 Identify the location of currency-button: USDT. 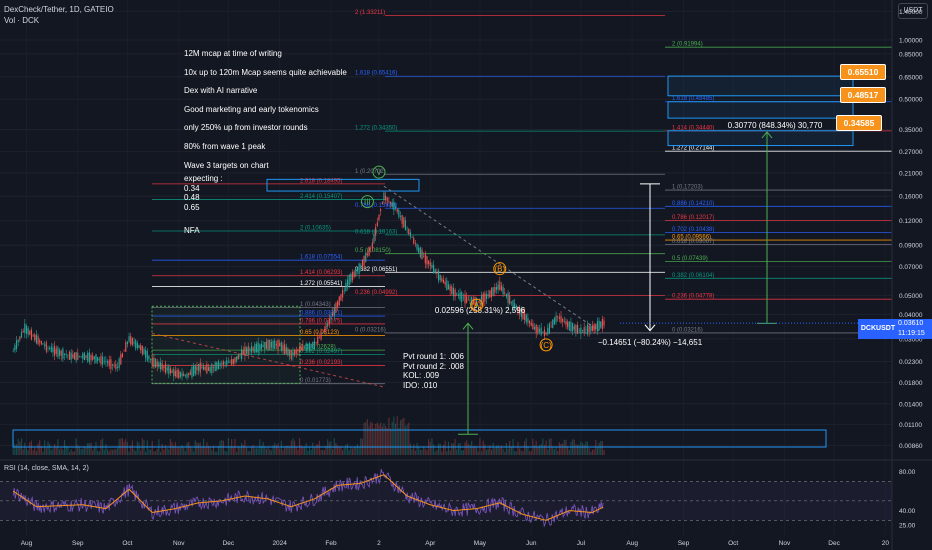
(913, 11).